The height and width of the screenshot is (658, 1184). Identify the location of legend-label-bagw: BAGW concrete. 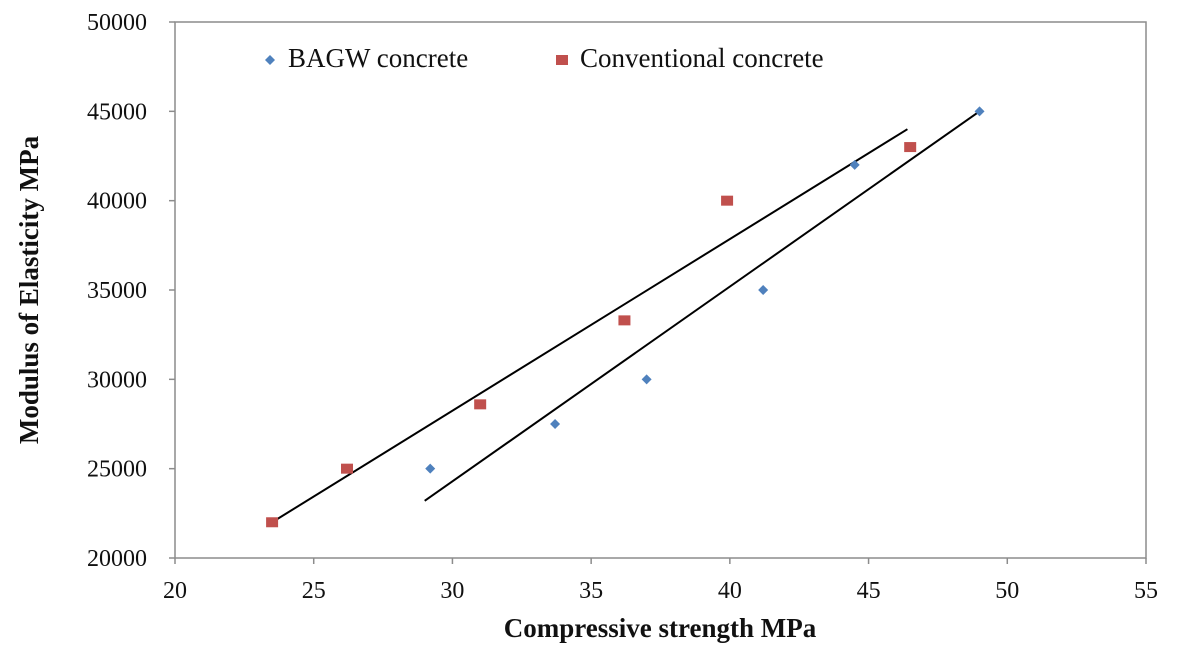
(378, 58).